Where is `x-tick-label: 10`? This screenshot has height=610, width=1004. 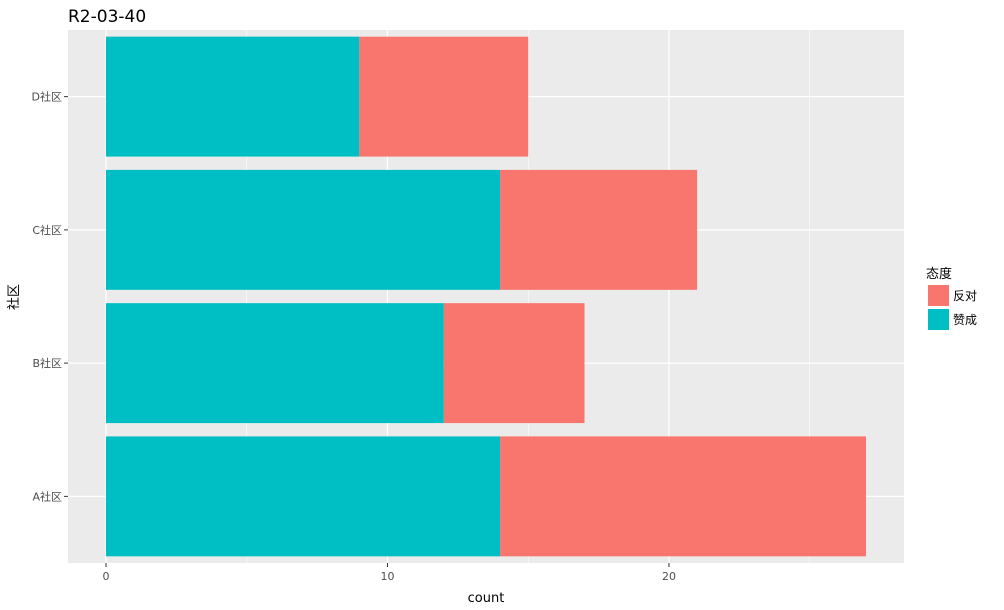 x-tick-label: 10 is located at coordinates (387, 576).